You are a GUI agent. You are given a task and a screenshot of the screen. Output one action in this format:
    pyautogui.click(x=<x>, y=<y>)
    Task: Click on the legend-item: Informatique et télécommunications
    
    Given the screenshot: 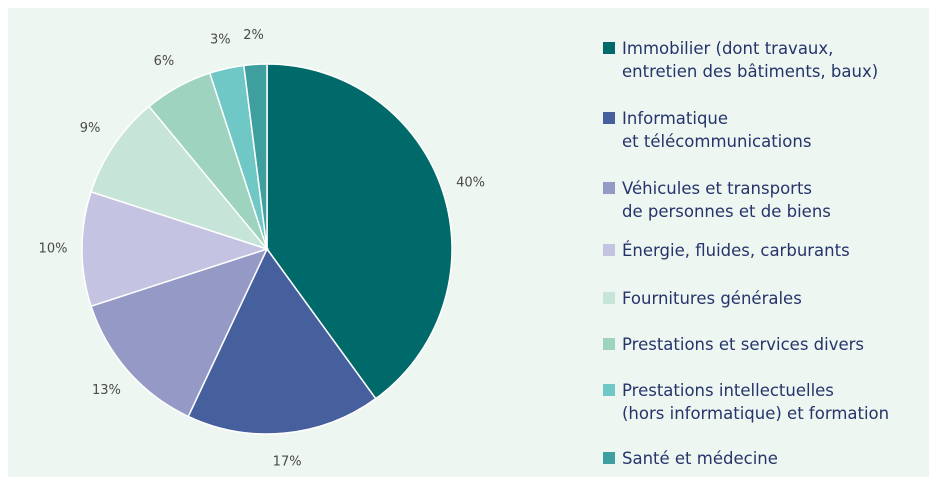 What is the action you would take?
    pyautogui.click(x=707, y=130)
    